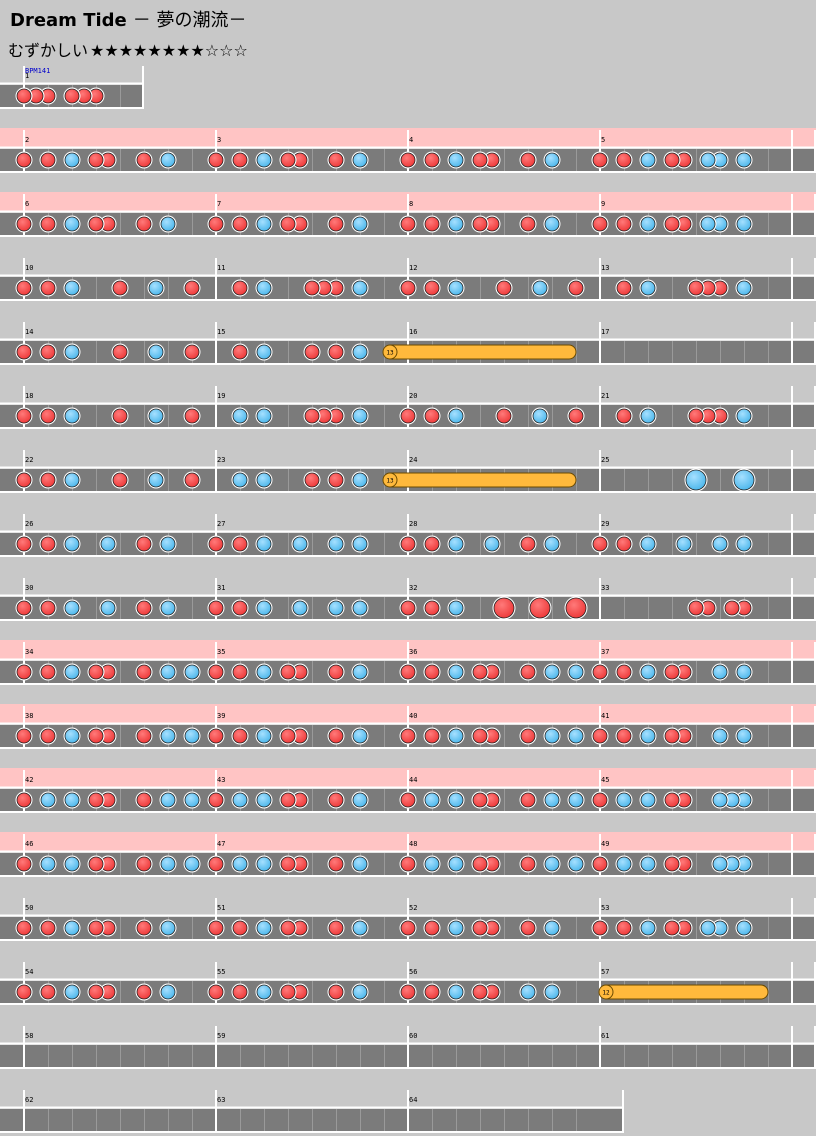  Describe the element at coordinates (413, 844) in the screenshot. I see `measure-number: 48` at that location.